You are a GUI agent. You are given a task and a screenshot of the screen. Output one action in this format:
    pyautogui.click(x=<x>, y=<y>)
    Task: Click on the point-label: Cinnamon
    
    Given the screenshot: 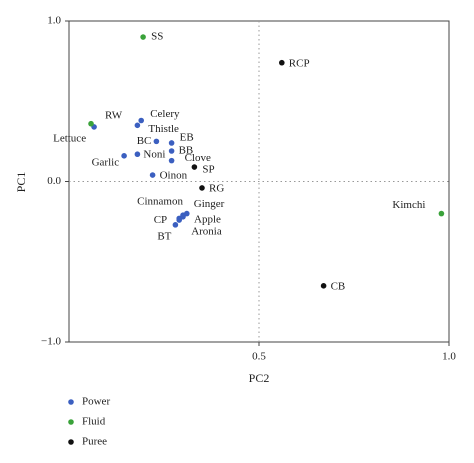 What is the action you would take?
    pyautogui.click(x=160, y=202)
    